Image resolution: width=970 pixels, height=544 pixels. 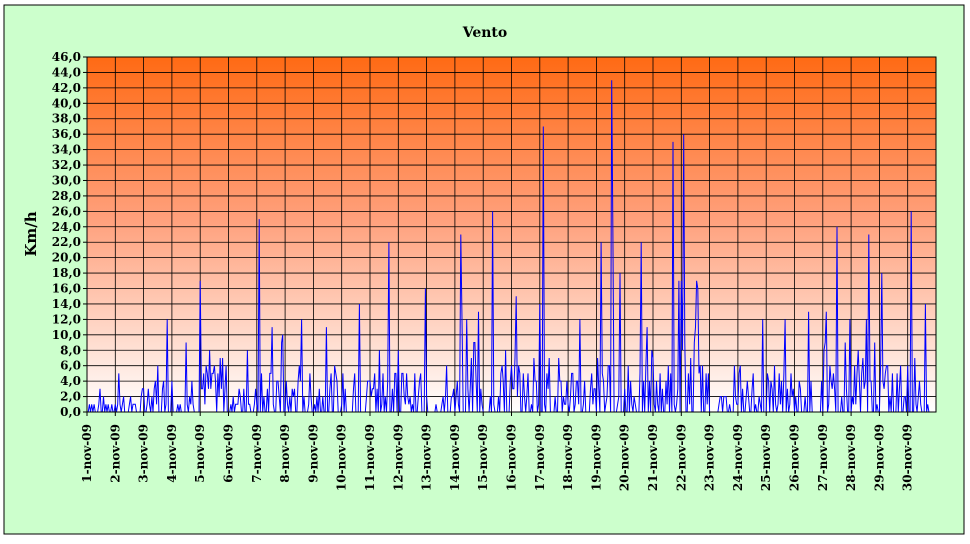 I want to click on x-tick-label: 24-nov-09, so click(x=738, y=457).